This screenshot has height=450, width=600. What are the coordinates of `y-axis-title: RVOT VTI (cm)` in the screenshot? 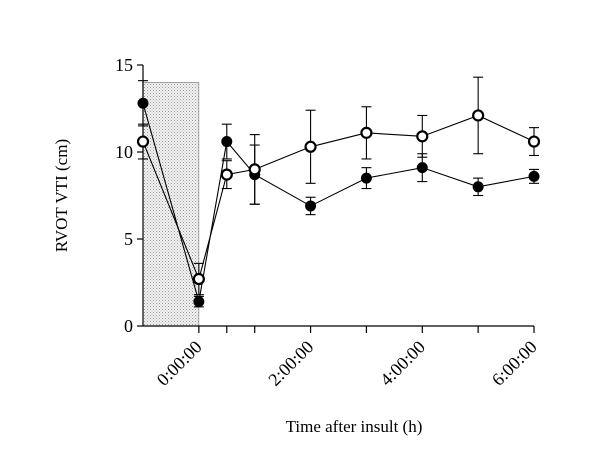 It's located at (61, 195).